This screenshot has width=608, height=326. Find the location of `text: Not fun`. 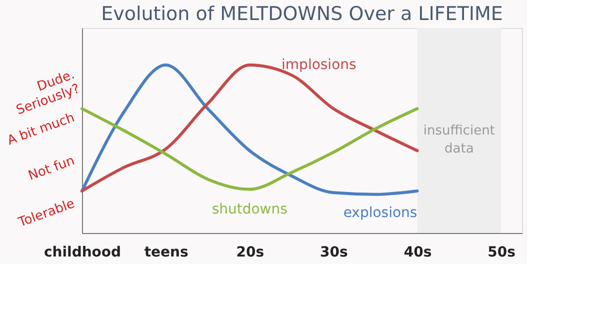

text: Not fun is located at coordinates (51, 168).